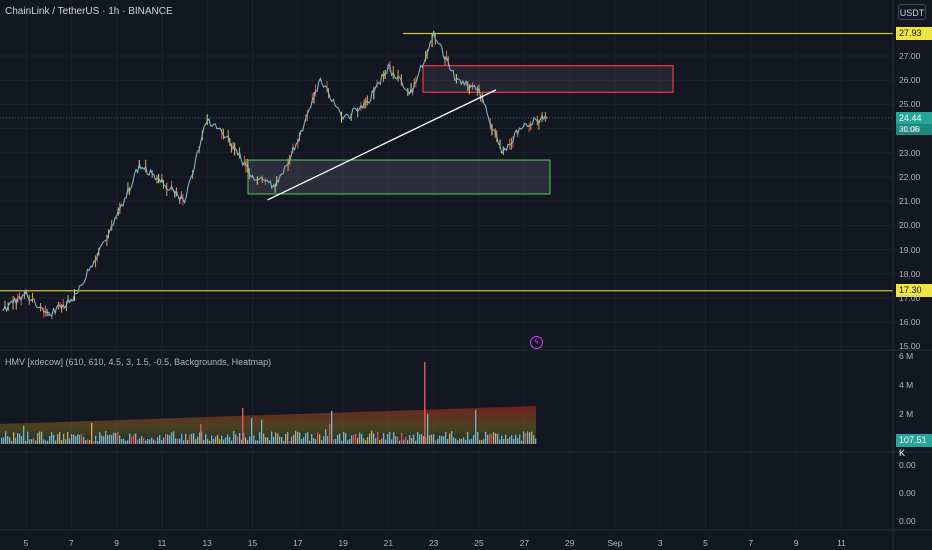 Image resolution: width=932 pixels, height=550 pixels. Describe the element at coordinates (912, 12) in the screenshot. I see `currency-button: USDT` at that location.